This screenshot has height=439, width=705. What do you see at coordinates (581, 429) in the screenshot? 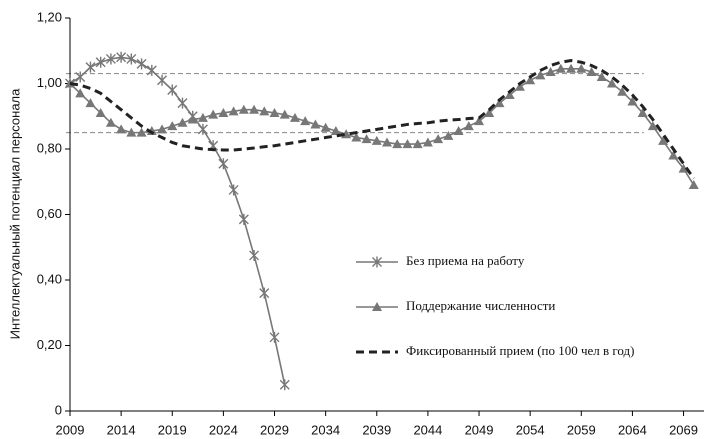
I see `x-tick-label: 2059` at bounding box center [581, 429].